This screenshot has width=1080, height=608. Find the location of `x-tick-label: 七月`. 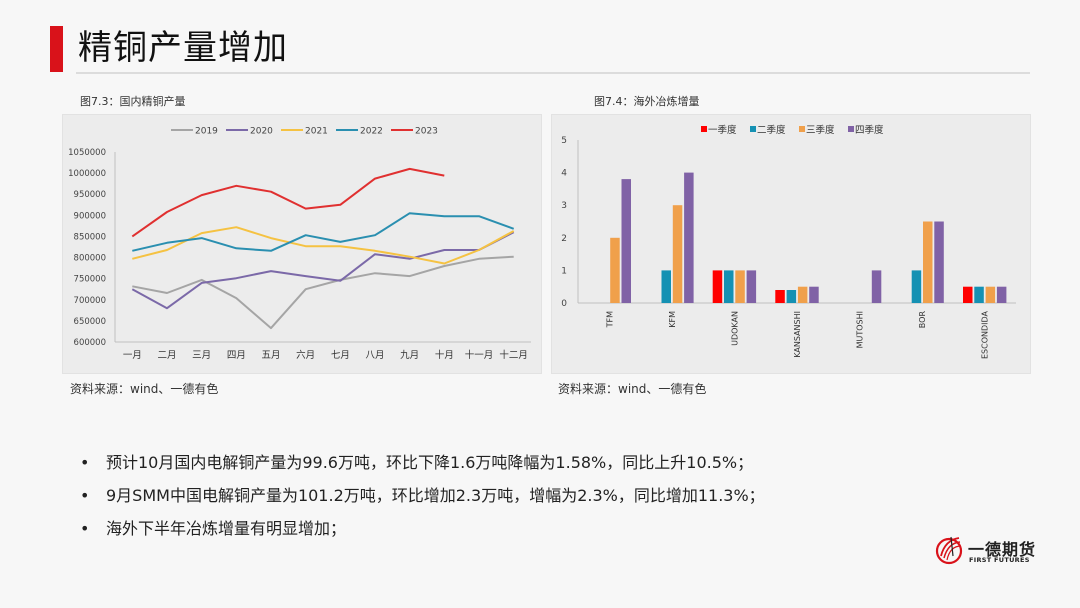

x-tick-label: 七月 is located at coordinates (340, 355).